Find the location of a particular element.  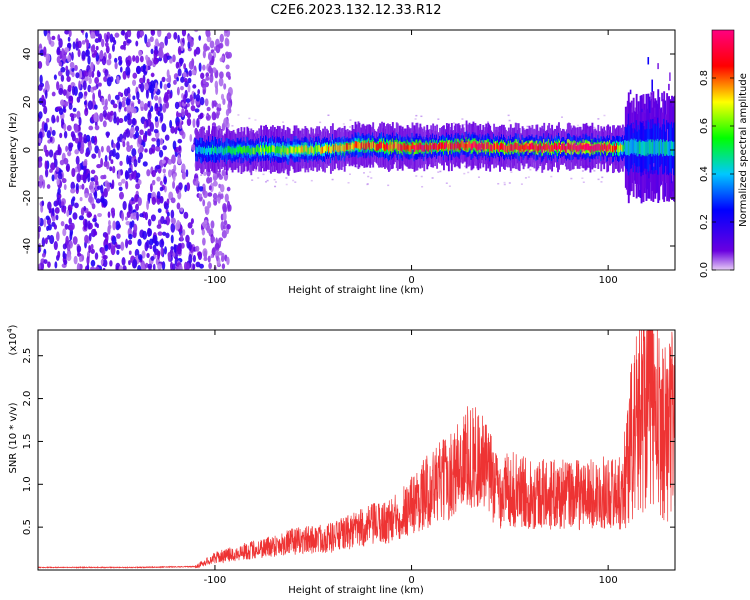

snr-y-tick-label: 1.5 is located at coordinates (27, 441).